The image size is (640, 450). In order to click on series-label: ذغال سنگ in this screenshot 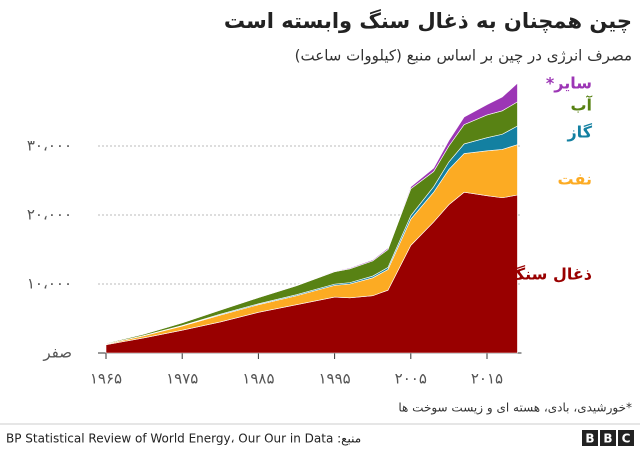, I will do `click(550, 274)`.